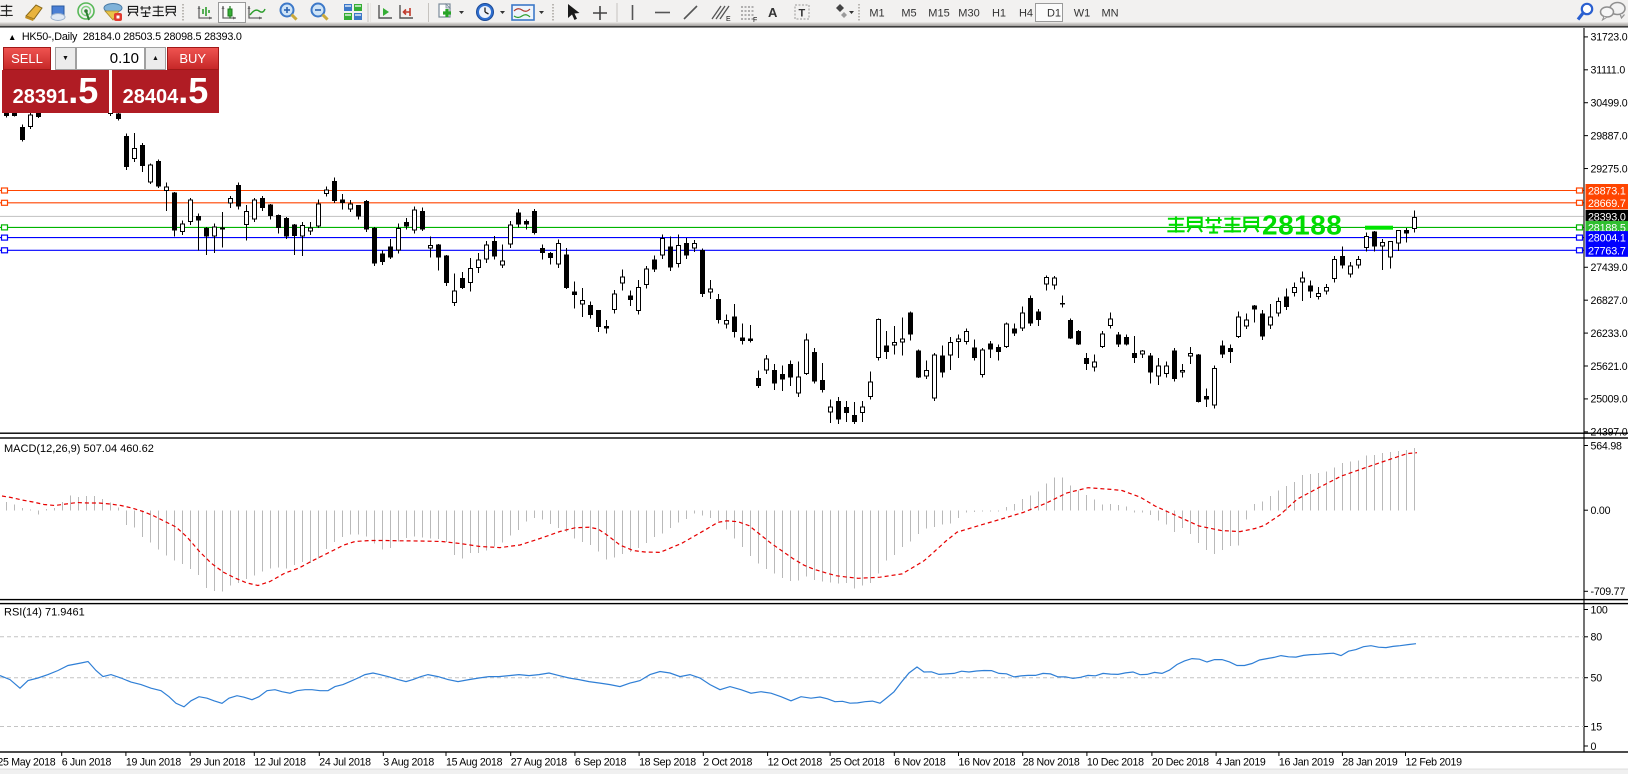  What do you see at coordinates (1609, 136) in the screenshot?
I see `svg-text: 29887.0` at bounding box center [1609, 136].